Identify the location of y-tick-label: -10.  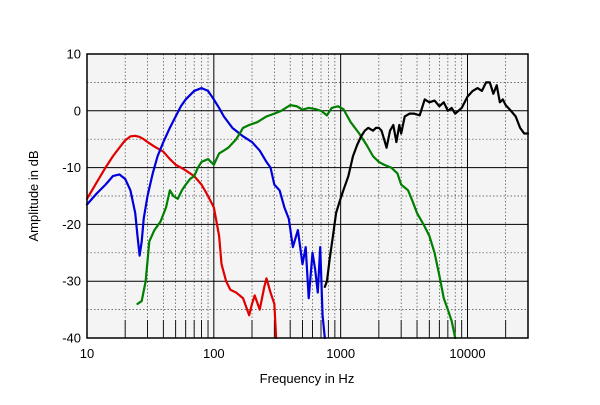
(71, 167).